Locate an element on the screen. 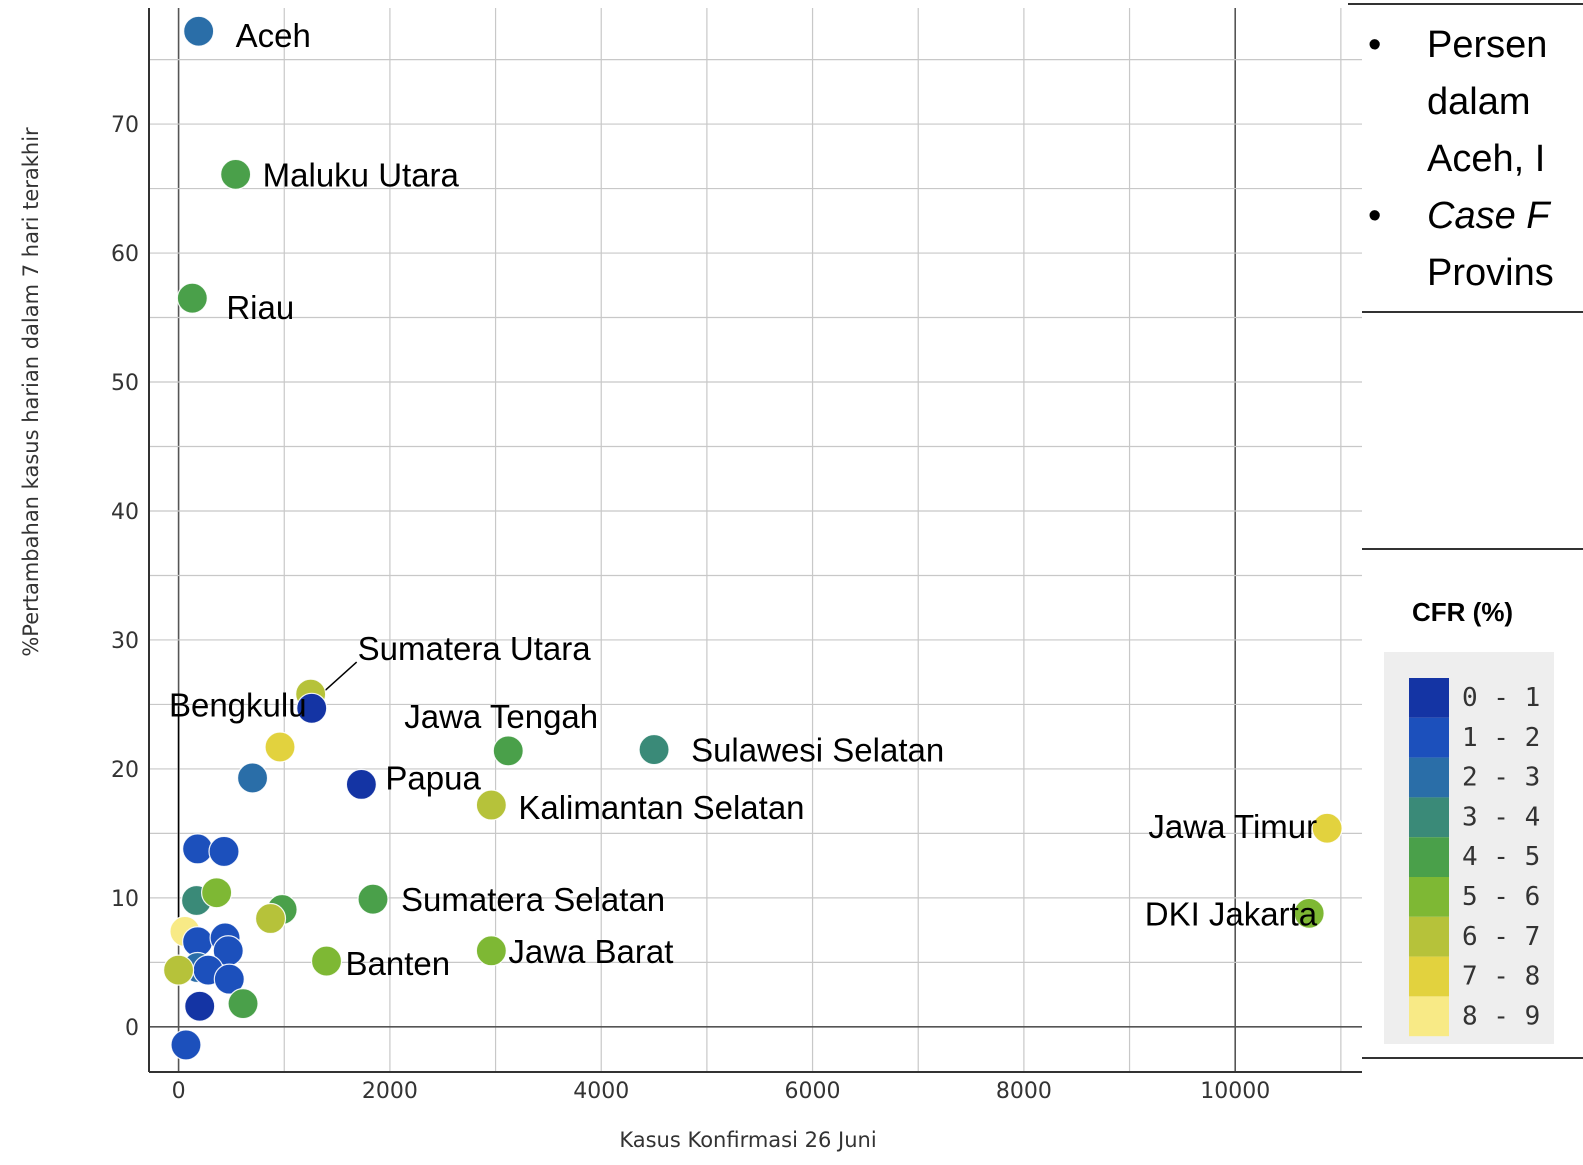  point-riau is located at coordinates (192, 298).